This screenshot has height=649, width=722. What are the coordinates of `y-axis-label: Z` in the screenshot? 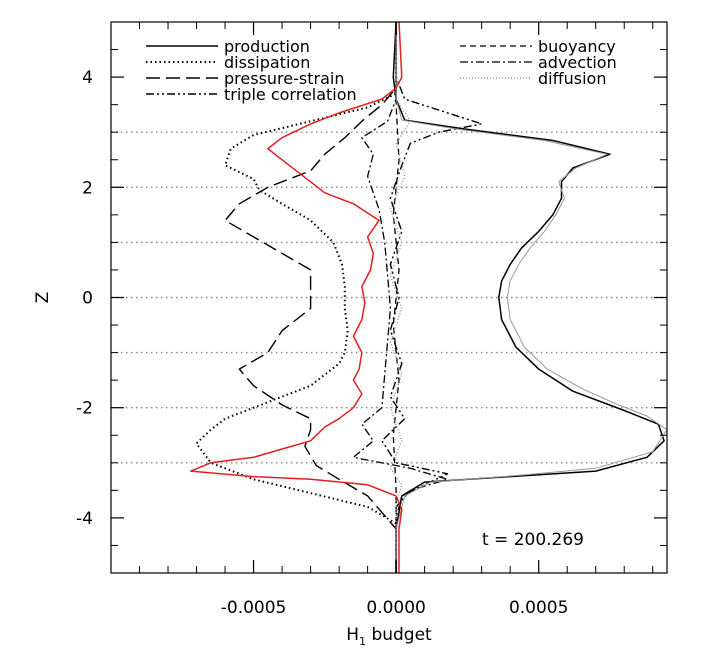 It's located at (43, 298).